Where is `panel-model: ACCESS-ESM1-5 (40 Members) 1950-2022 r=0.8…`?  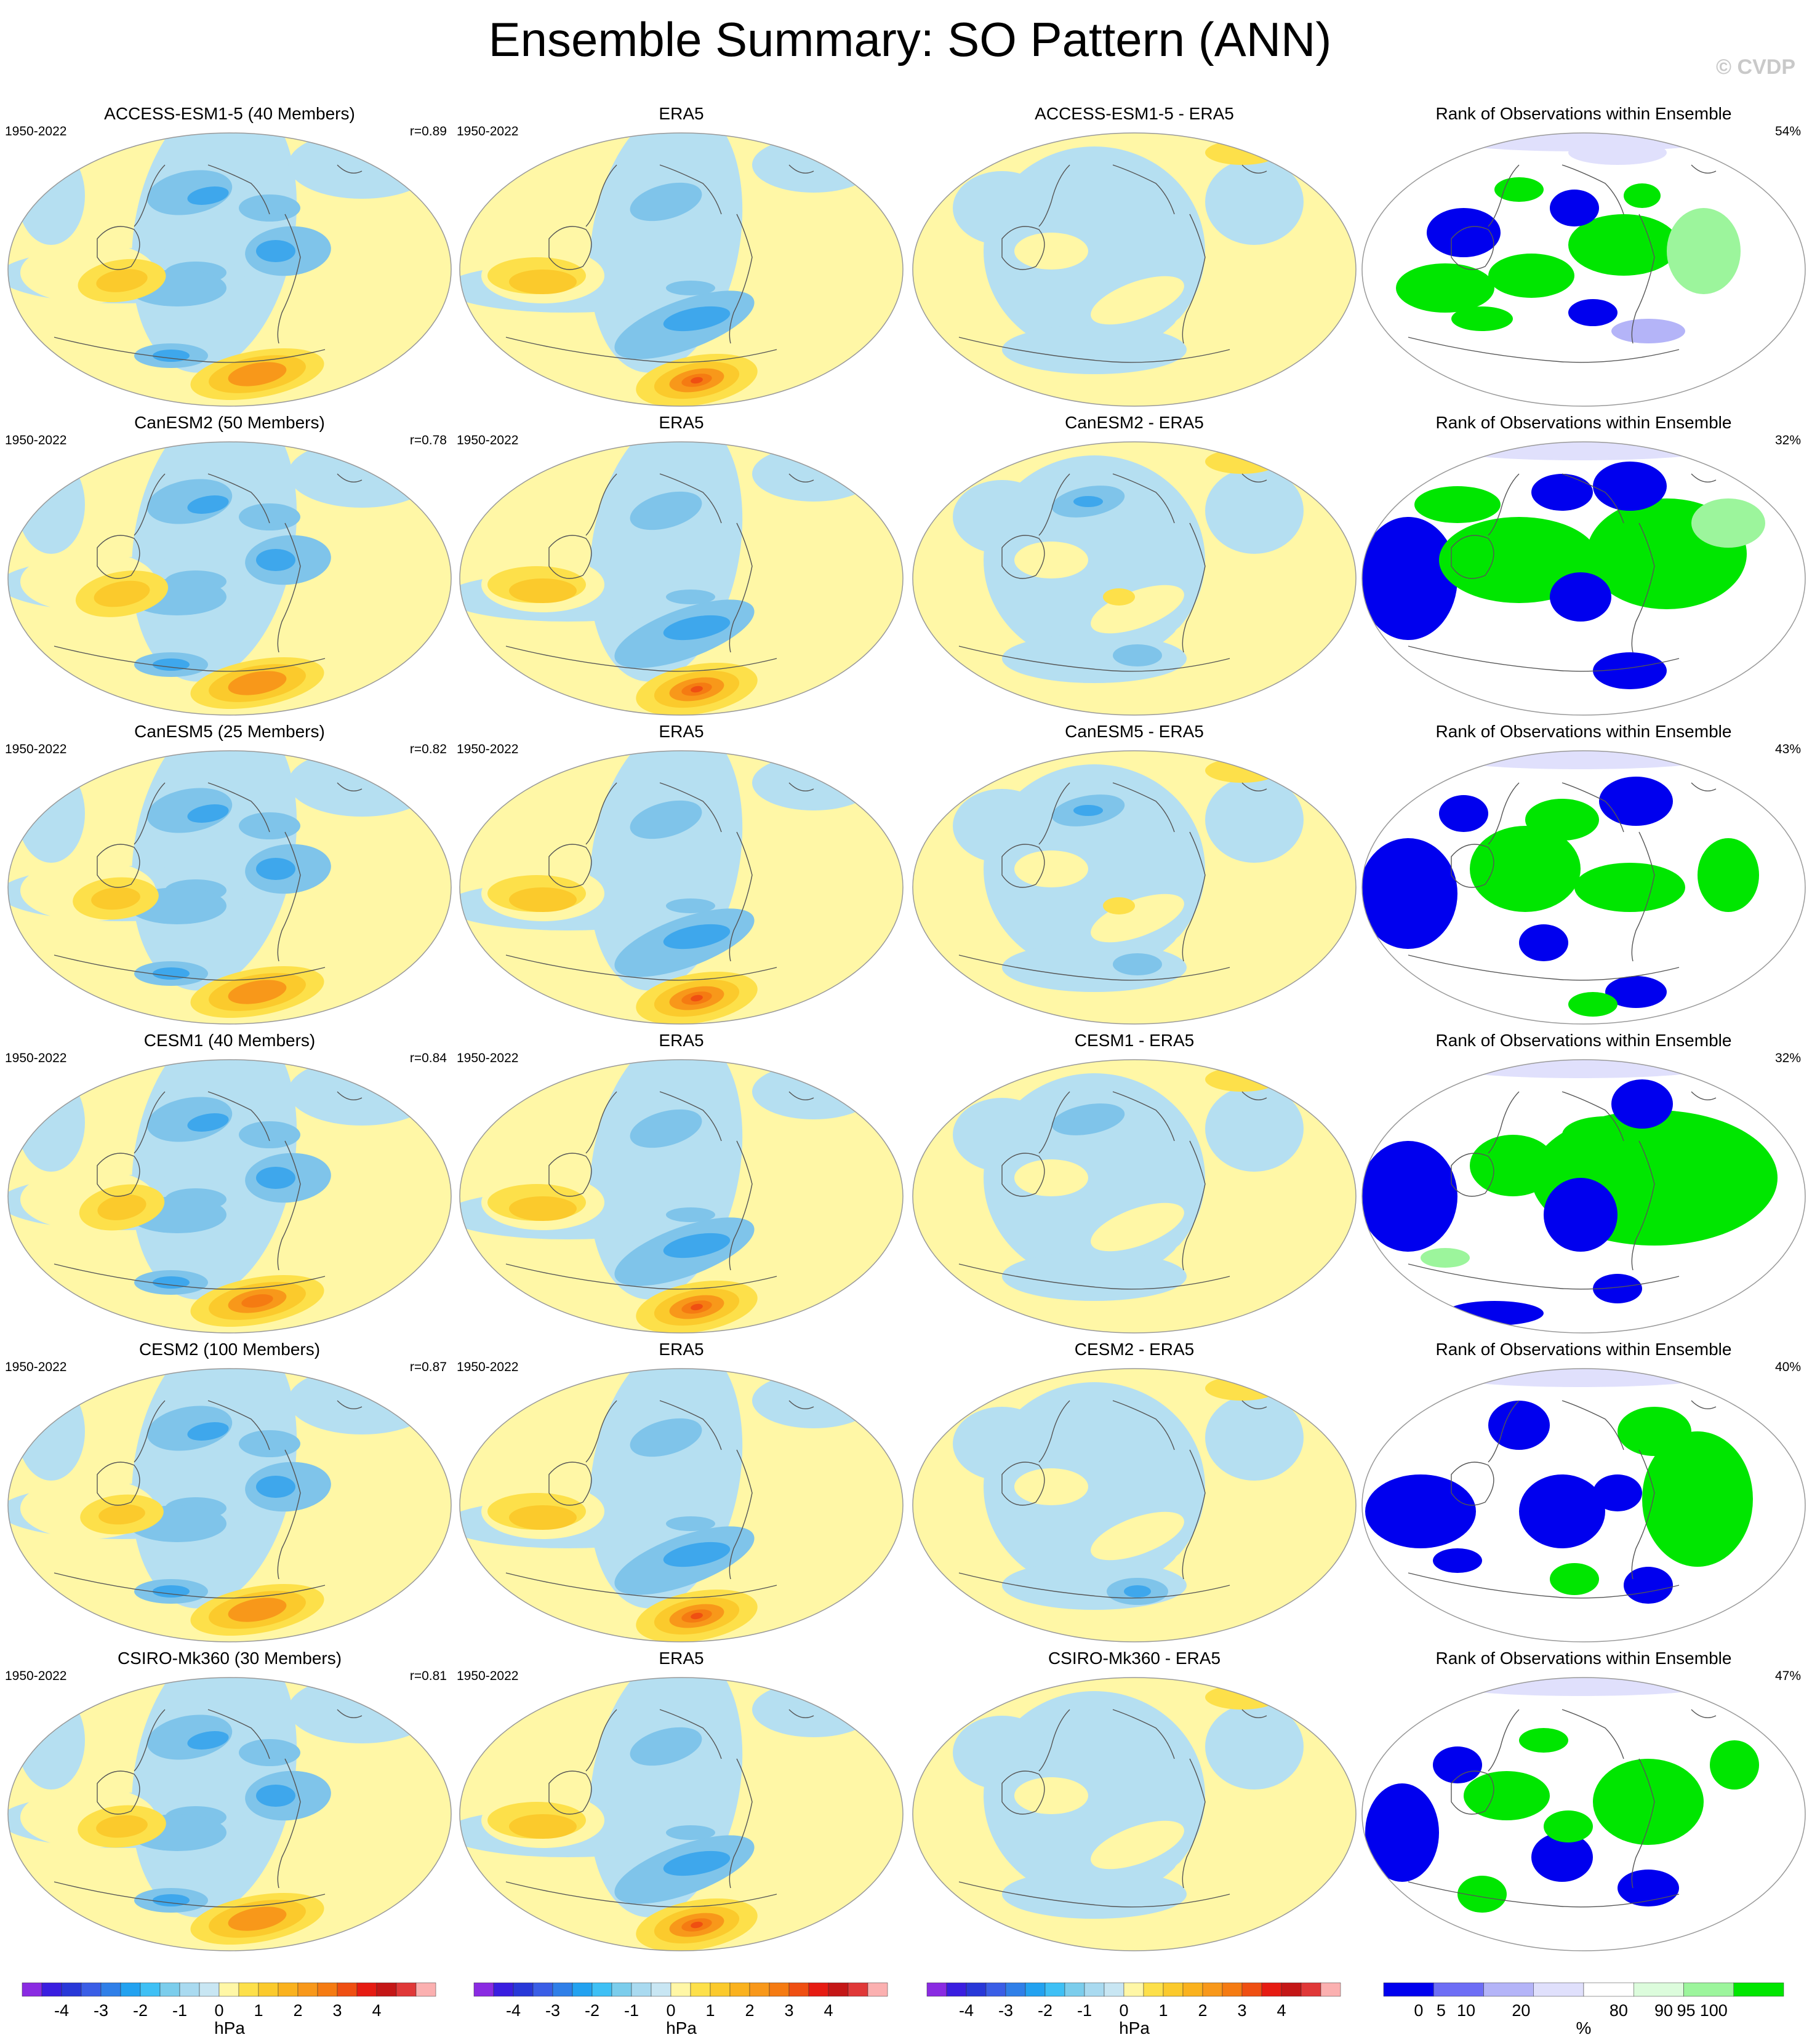 panel-model: ACCESS-ESM1-5 (40 Members) 1950-2022 r=0.8… is located at coordinates (229, 257).